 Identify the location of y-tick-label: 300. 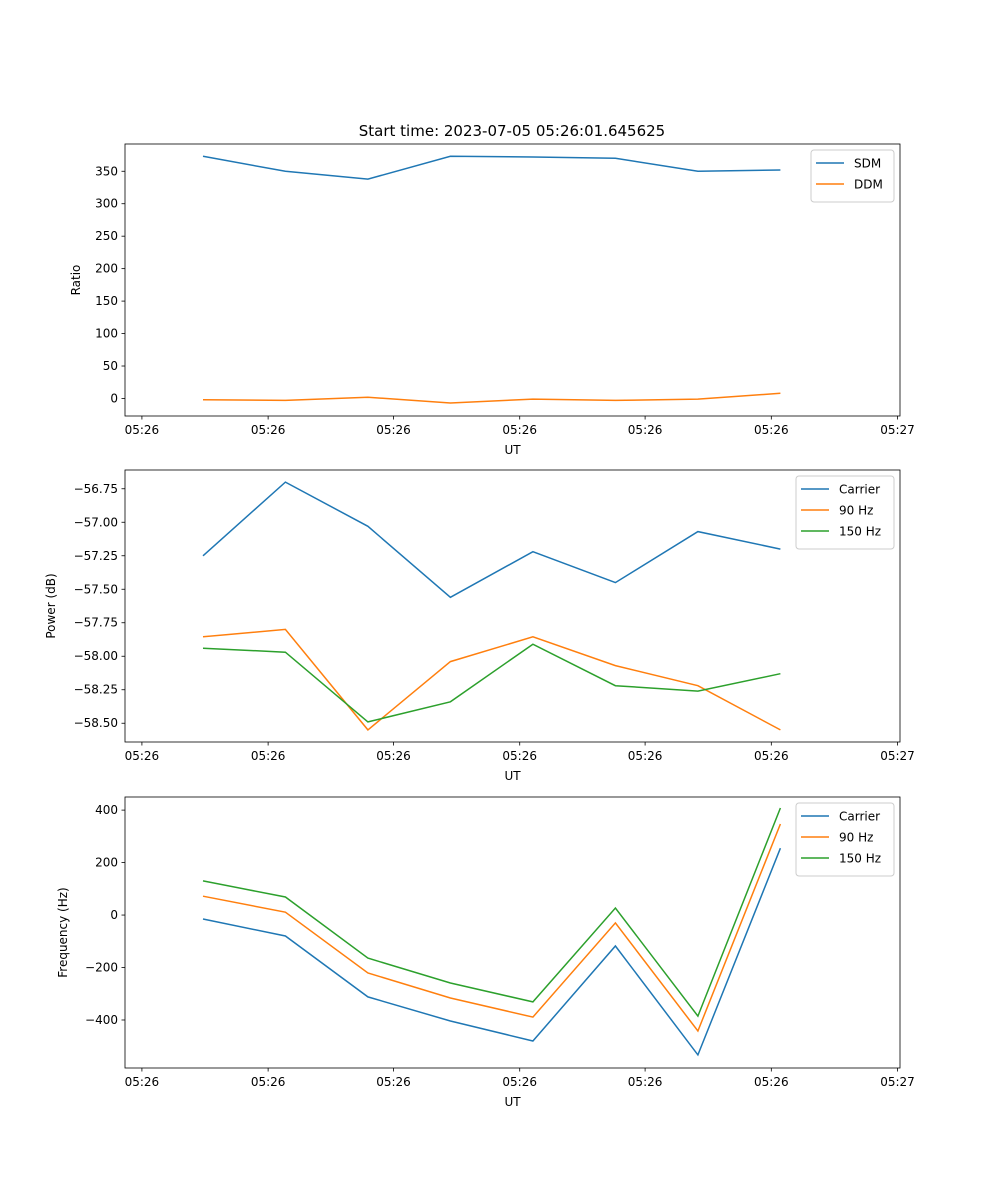
(106, 204).